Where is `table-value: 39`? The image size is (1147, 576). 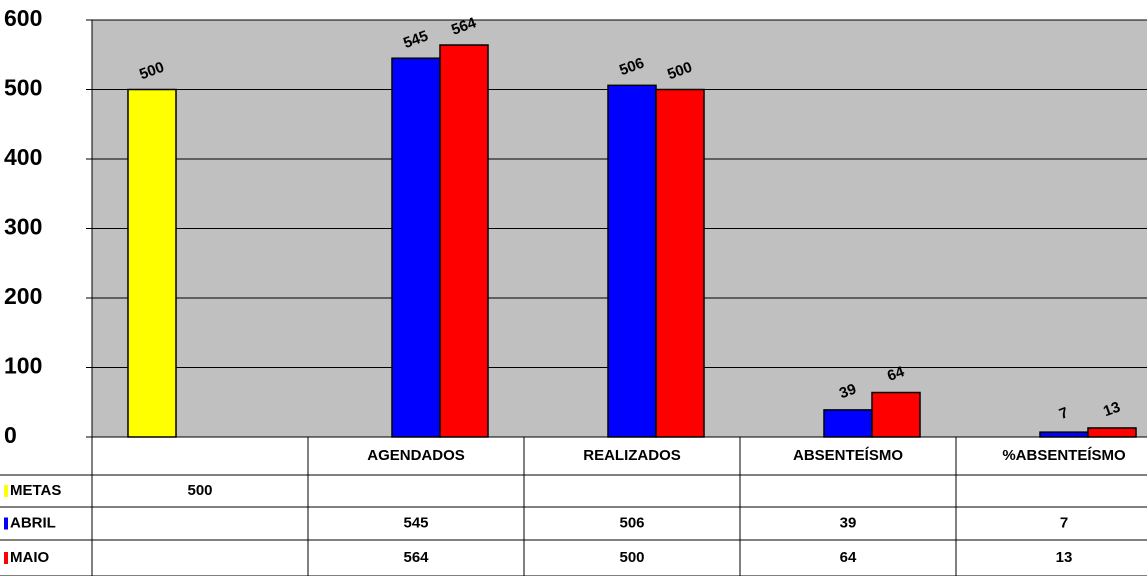 table-value: 39 is located at coordinates (848, 522).